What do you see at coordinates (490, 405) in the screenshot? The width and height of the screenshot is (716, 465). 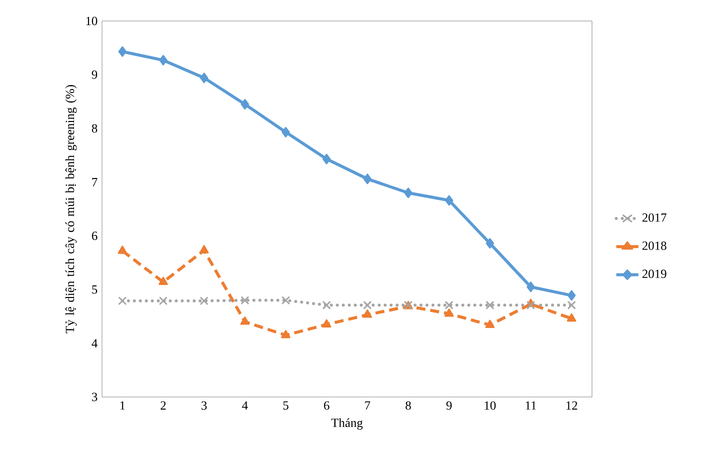 I see `x-tick-label: 10` at bounding box center [490, 405].